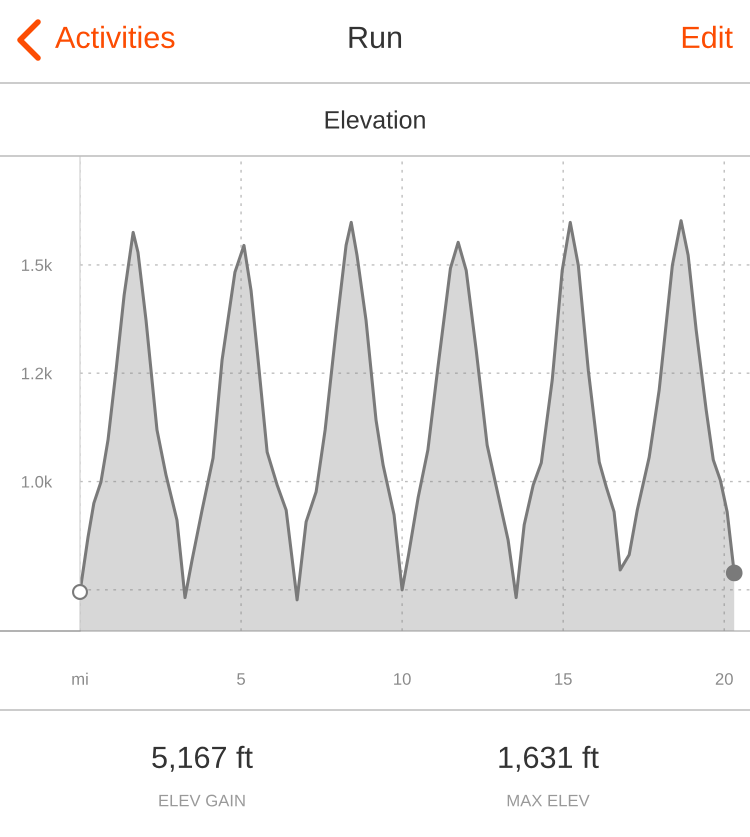 The width and height of the screenshot is (750, 837). Describe the element at coordinates (114, 37) in the screenshot. I see `text: Activities` at that location.